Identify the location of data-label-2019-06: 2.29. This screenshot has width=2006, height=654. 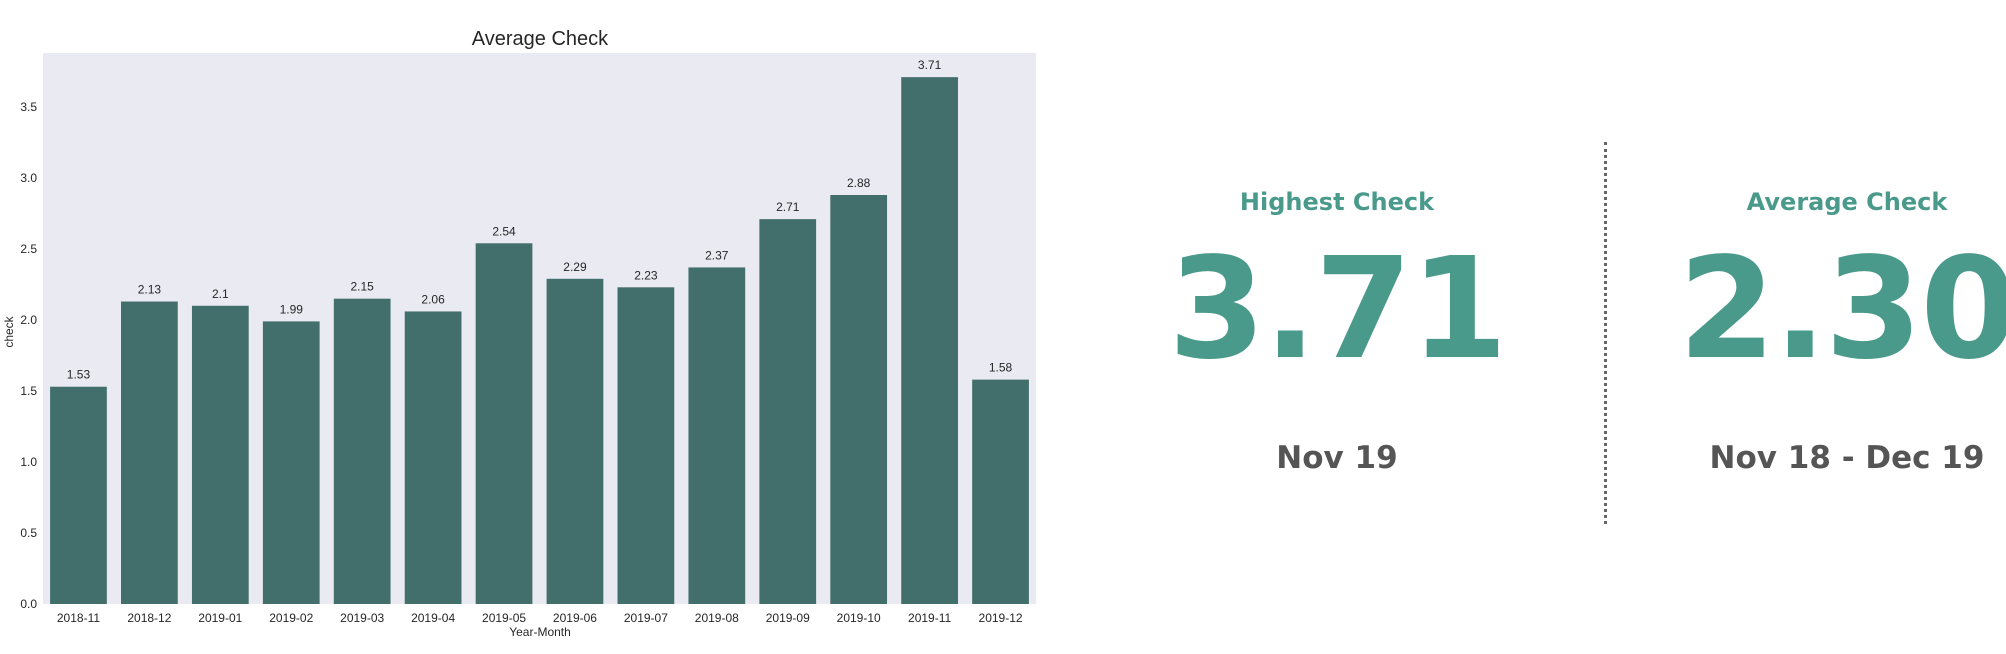
(575, 267).